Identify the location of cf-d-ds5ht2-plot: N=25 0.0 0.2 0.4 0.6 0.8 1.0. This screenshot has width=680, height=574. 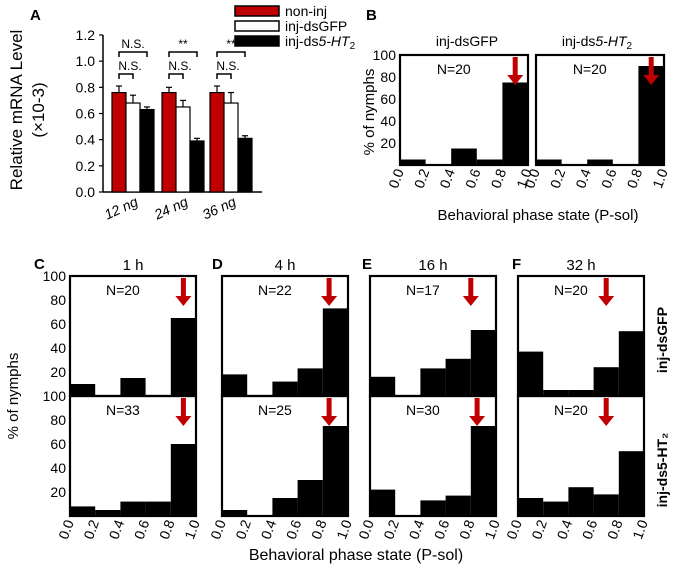
(281, 467).